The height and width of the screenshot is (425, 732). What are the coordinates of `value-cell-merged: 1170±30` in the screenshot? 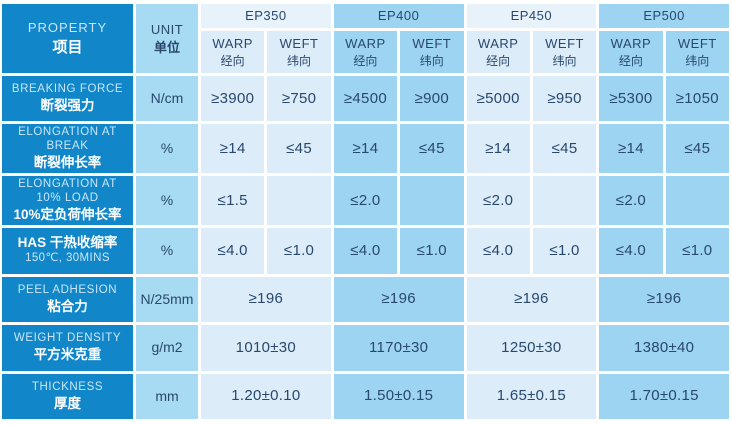 It's located at (398, 348).